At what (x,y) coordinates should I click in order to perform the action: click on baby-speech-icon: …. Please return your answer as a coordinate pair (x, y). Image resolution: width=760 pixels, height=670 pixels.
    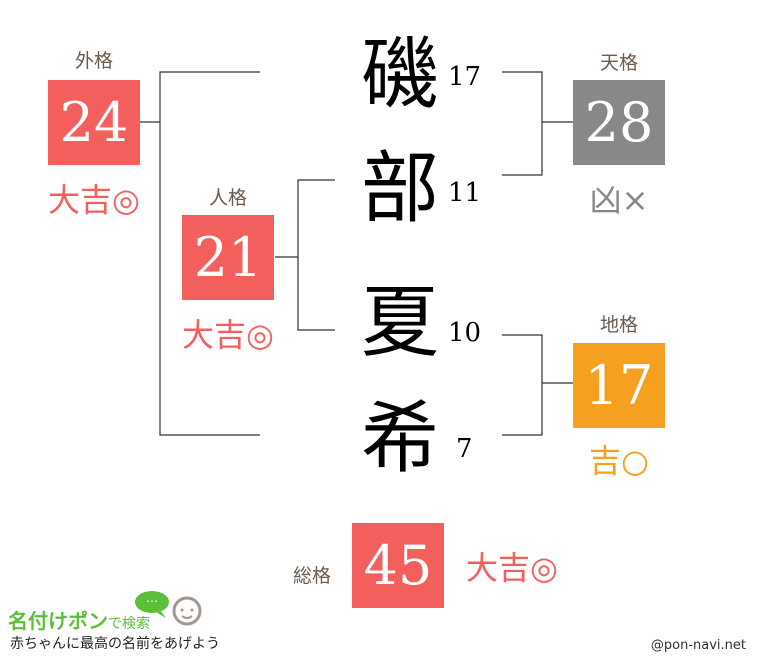
    Looking at the image, I should click on (168, 608).